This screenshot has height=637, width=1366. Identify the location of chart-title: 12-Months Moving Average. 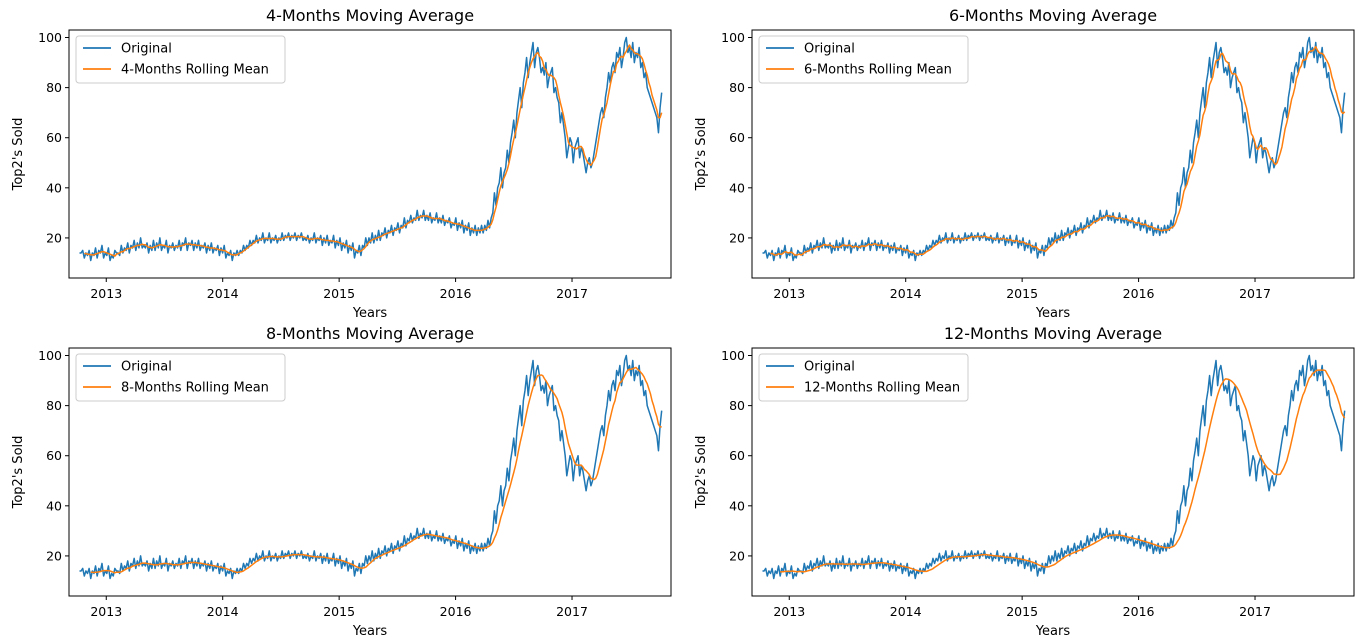
(1053, 333).